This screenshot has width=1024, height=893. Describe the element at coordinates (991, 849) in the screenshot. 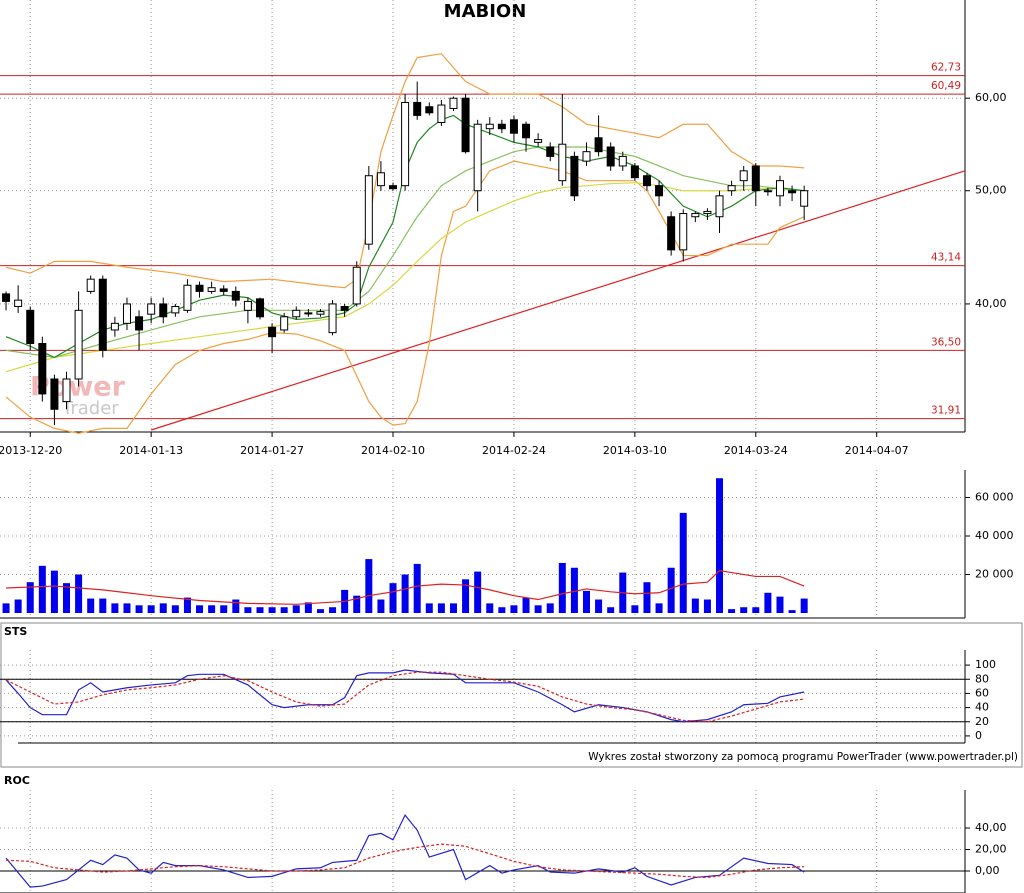

I see `y-tick-label: 20,00` at that location.